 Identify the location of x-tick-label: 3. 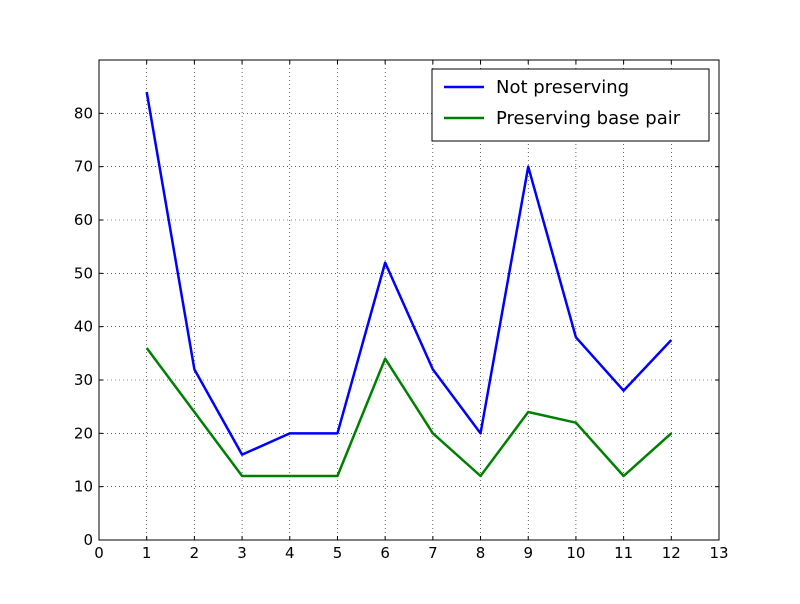
(242, 553).